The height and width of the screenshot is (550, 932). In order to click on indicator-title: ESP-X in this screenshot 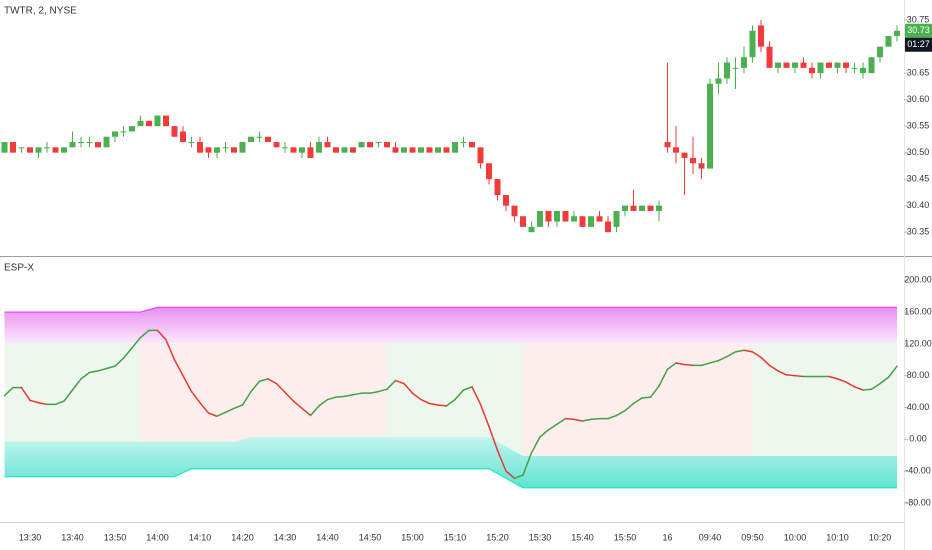, I will do `click(19, 268)`.